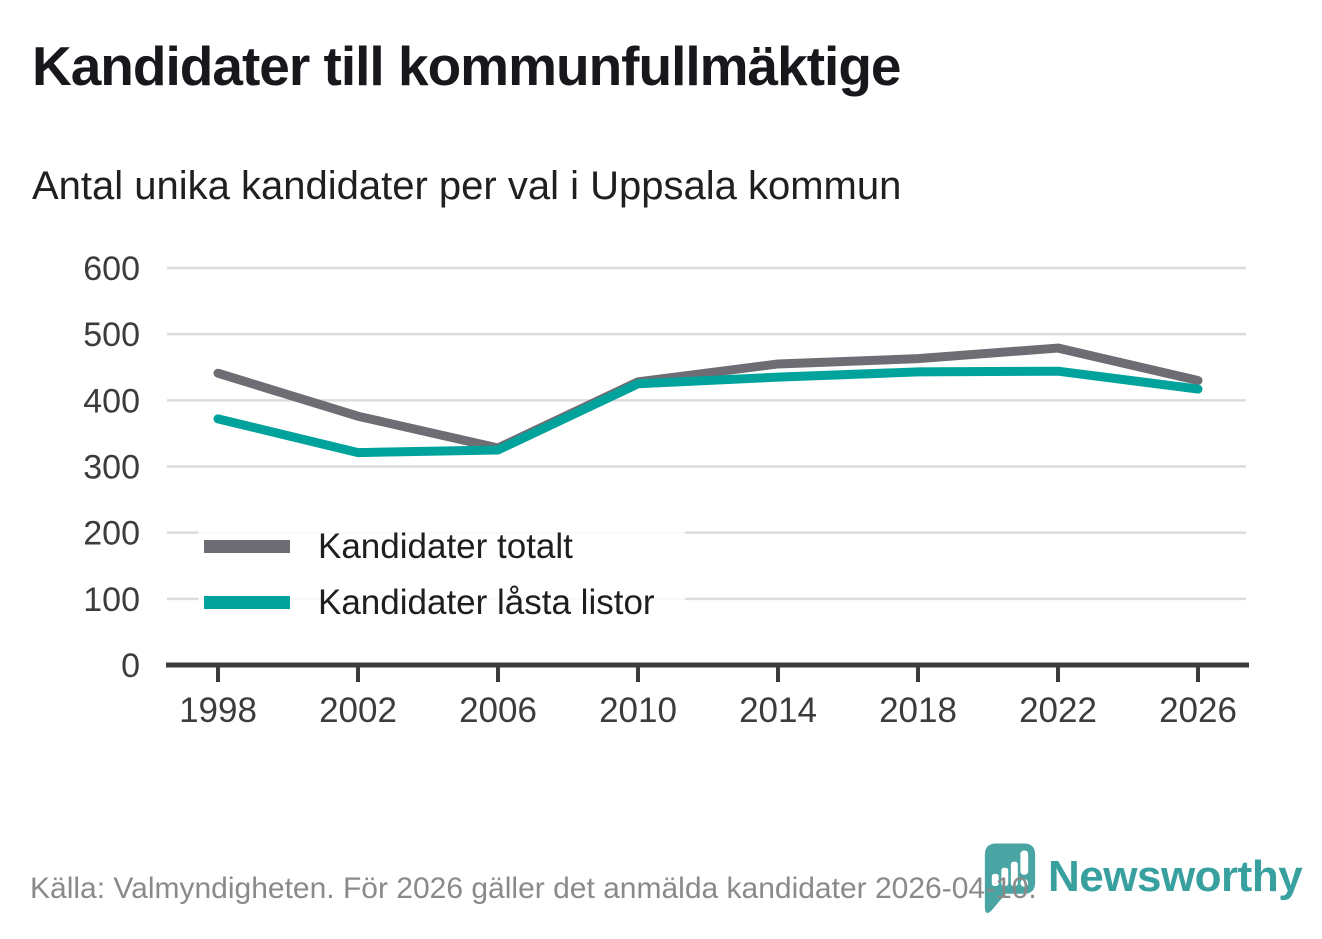 The image size is (1322, 939). What do you see at coordinates (918, 710) in the screenshot?
I see `x-axis-label-2018: 2018` at bounding box center [918, 710].